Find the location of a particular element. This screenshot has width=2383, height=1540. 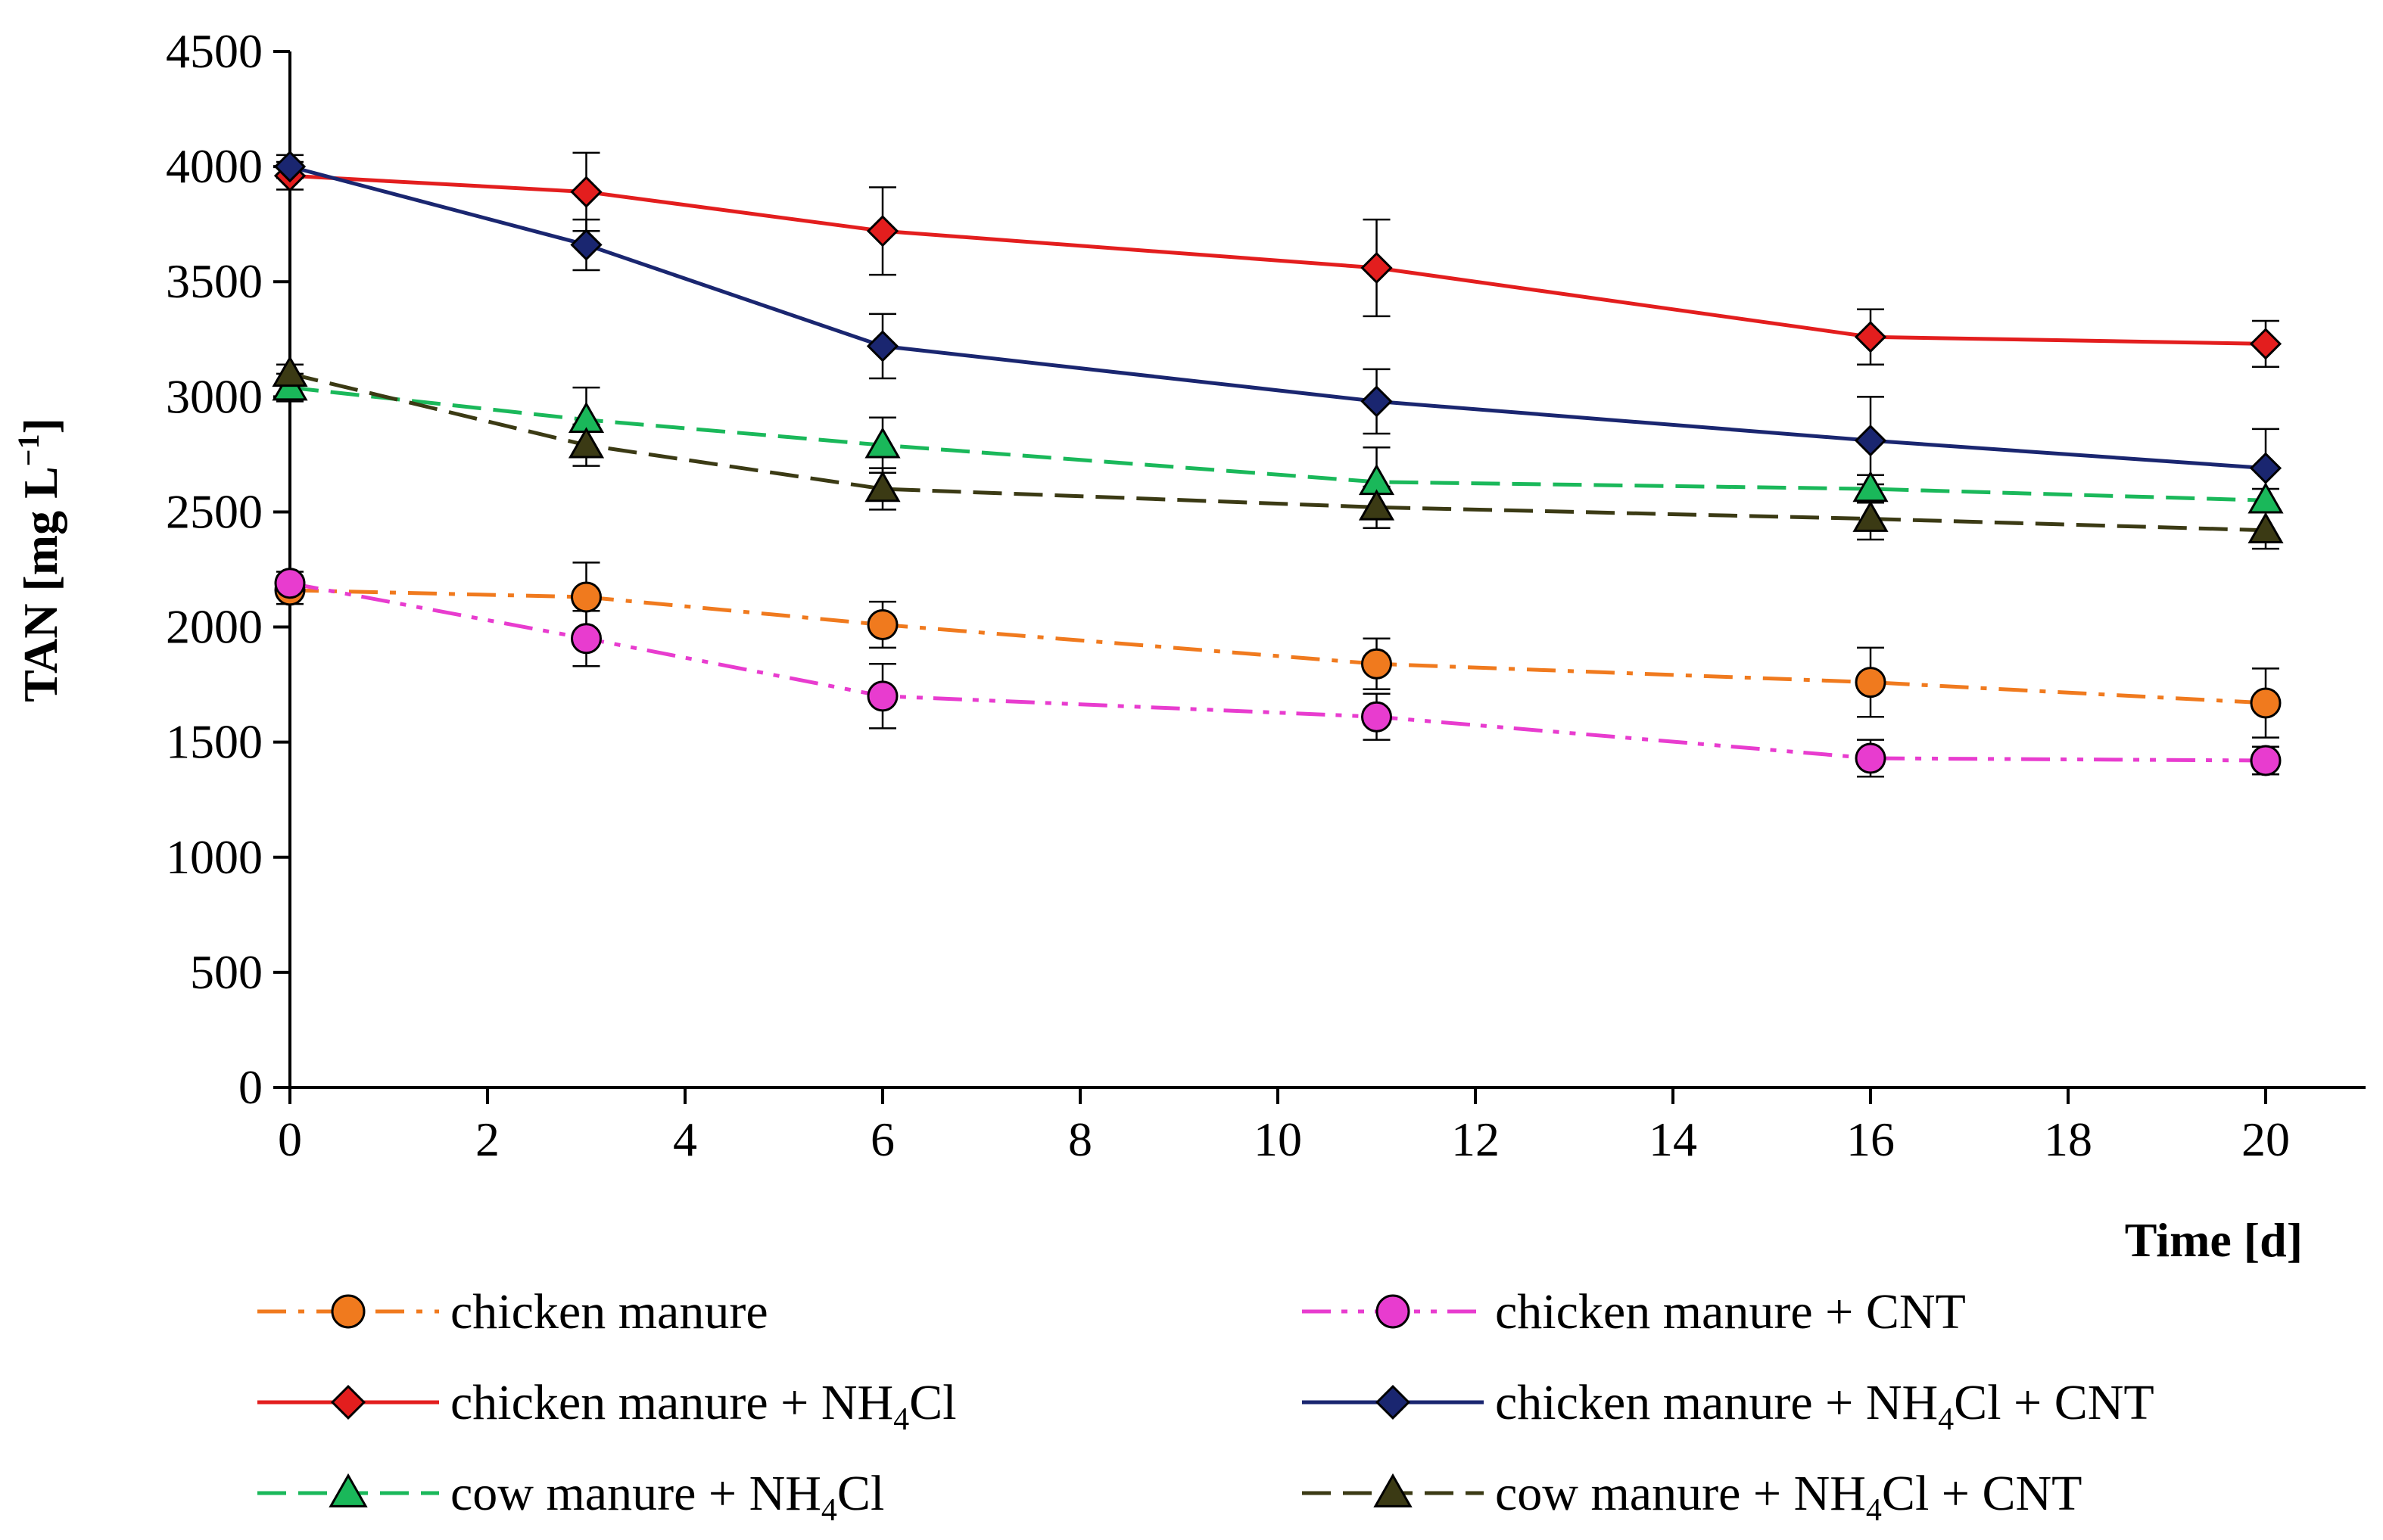

legend-item: chicken manure + NH4Cl + CNT is located at coordinates (1728, 1406).